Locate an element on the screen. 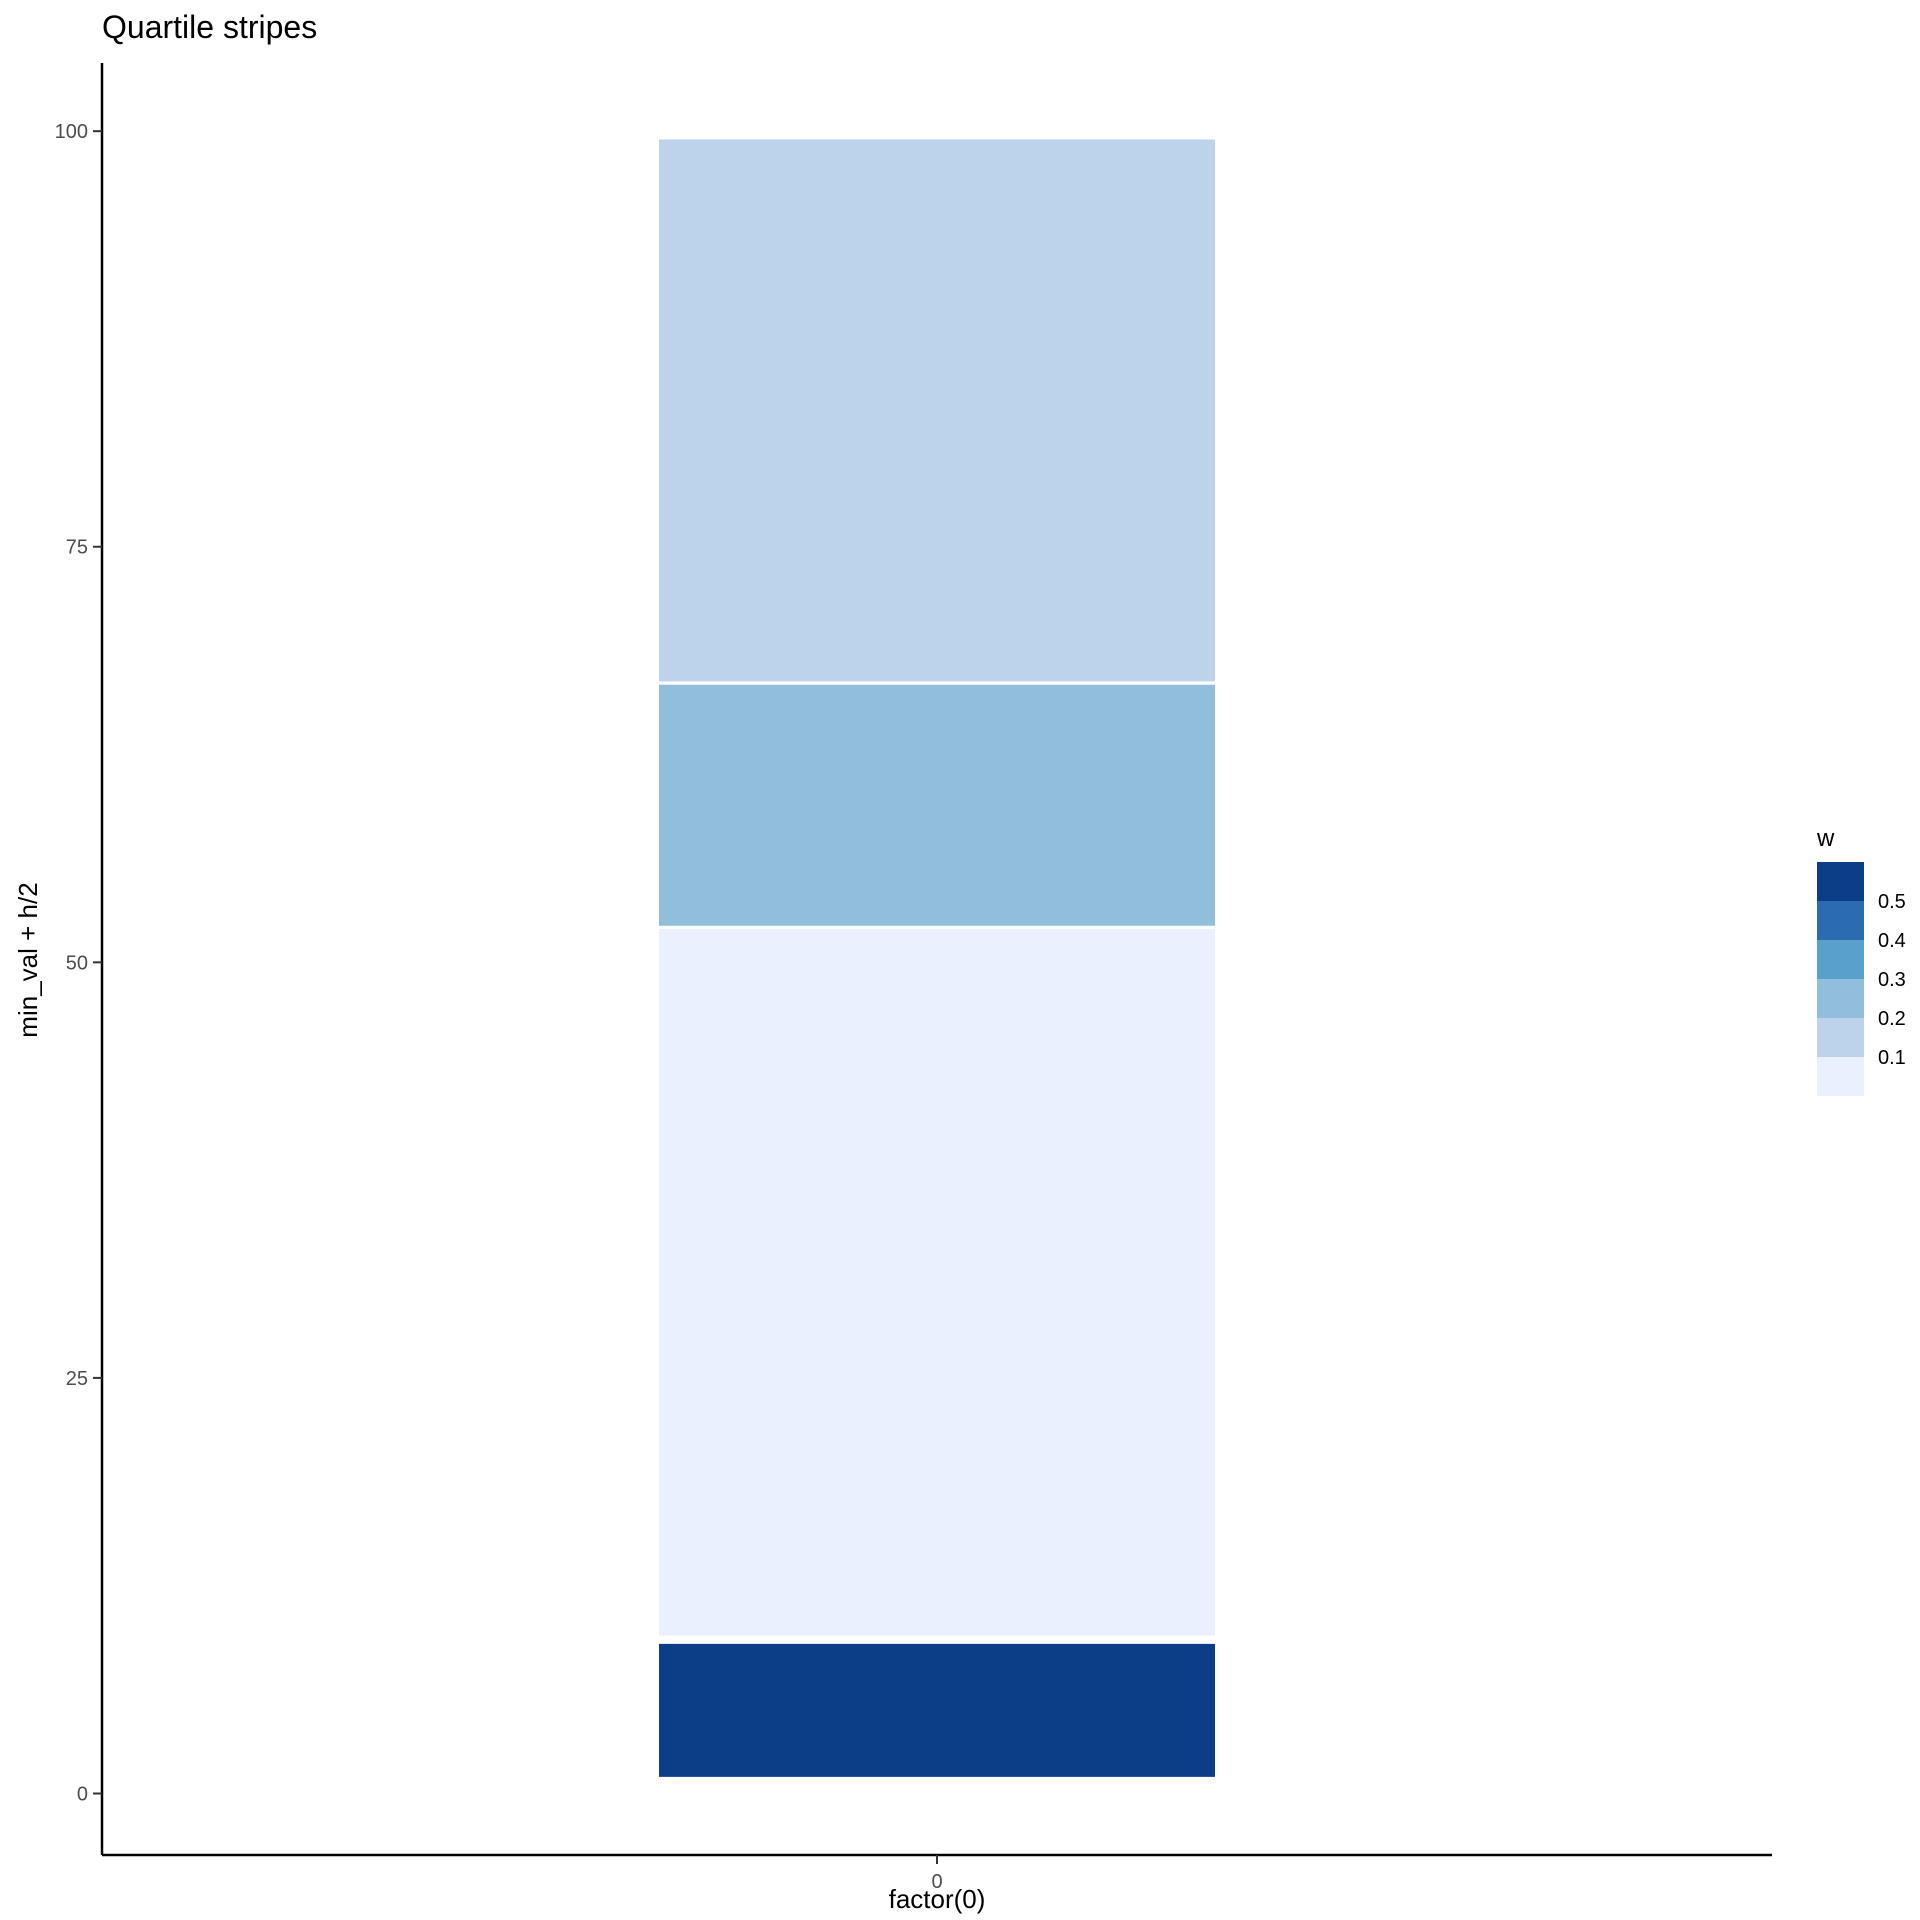 This screenshot has width=1920, height=1920. y-tick-label: 50 is located at coordinates (77, 963).